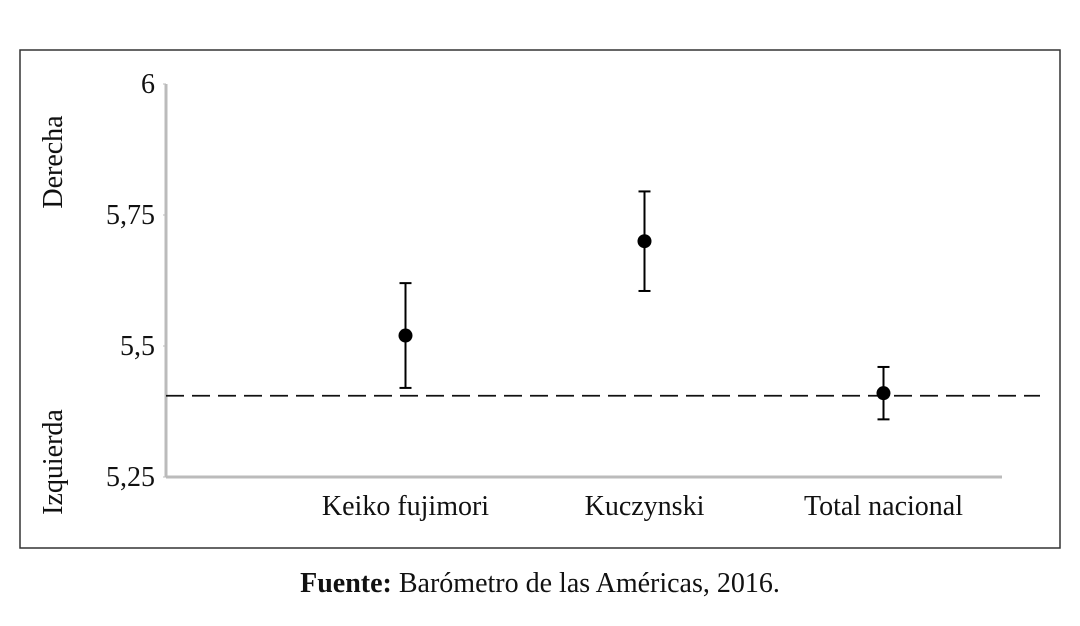 The image size is (1080, 626). I want to click on source-label: Fuente:, so click(346, 583).